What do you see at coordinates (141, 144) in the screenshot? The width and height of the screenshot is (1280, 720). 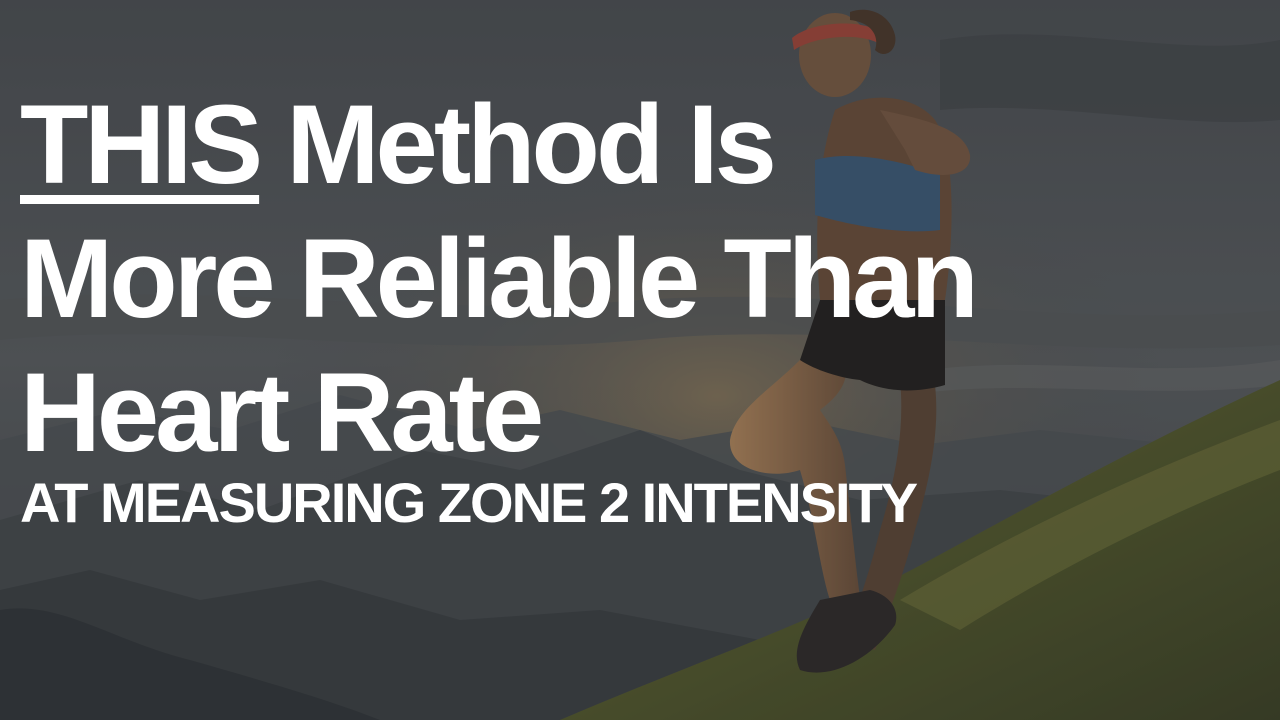 I see `headline-emphasis: THIS` at bounding box center [141, 144].